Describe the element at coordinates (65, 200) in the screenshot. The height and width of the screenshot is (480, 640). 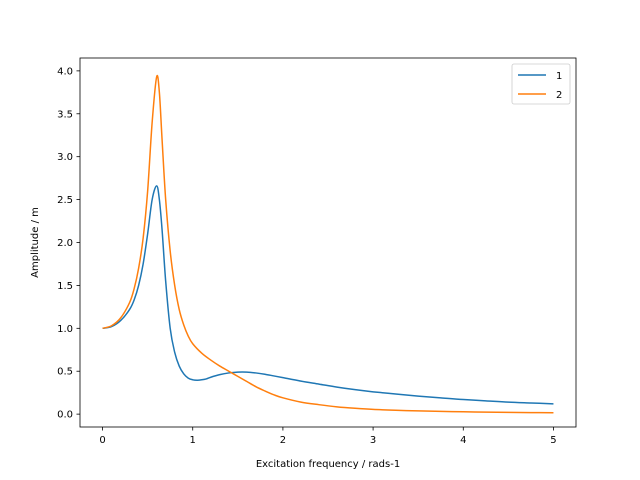
I see `y-tick-label: 2.5` at that location.